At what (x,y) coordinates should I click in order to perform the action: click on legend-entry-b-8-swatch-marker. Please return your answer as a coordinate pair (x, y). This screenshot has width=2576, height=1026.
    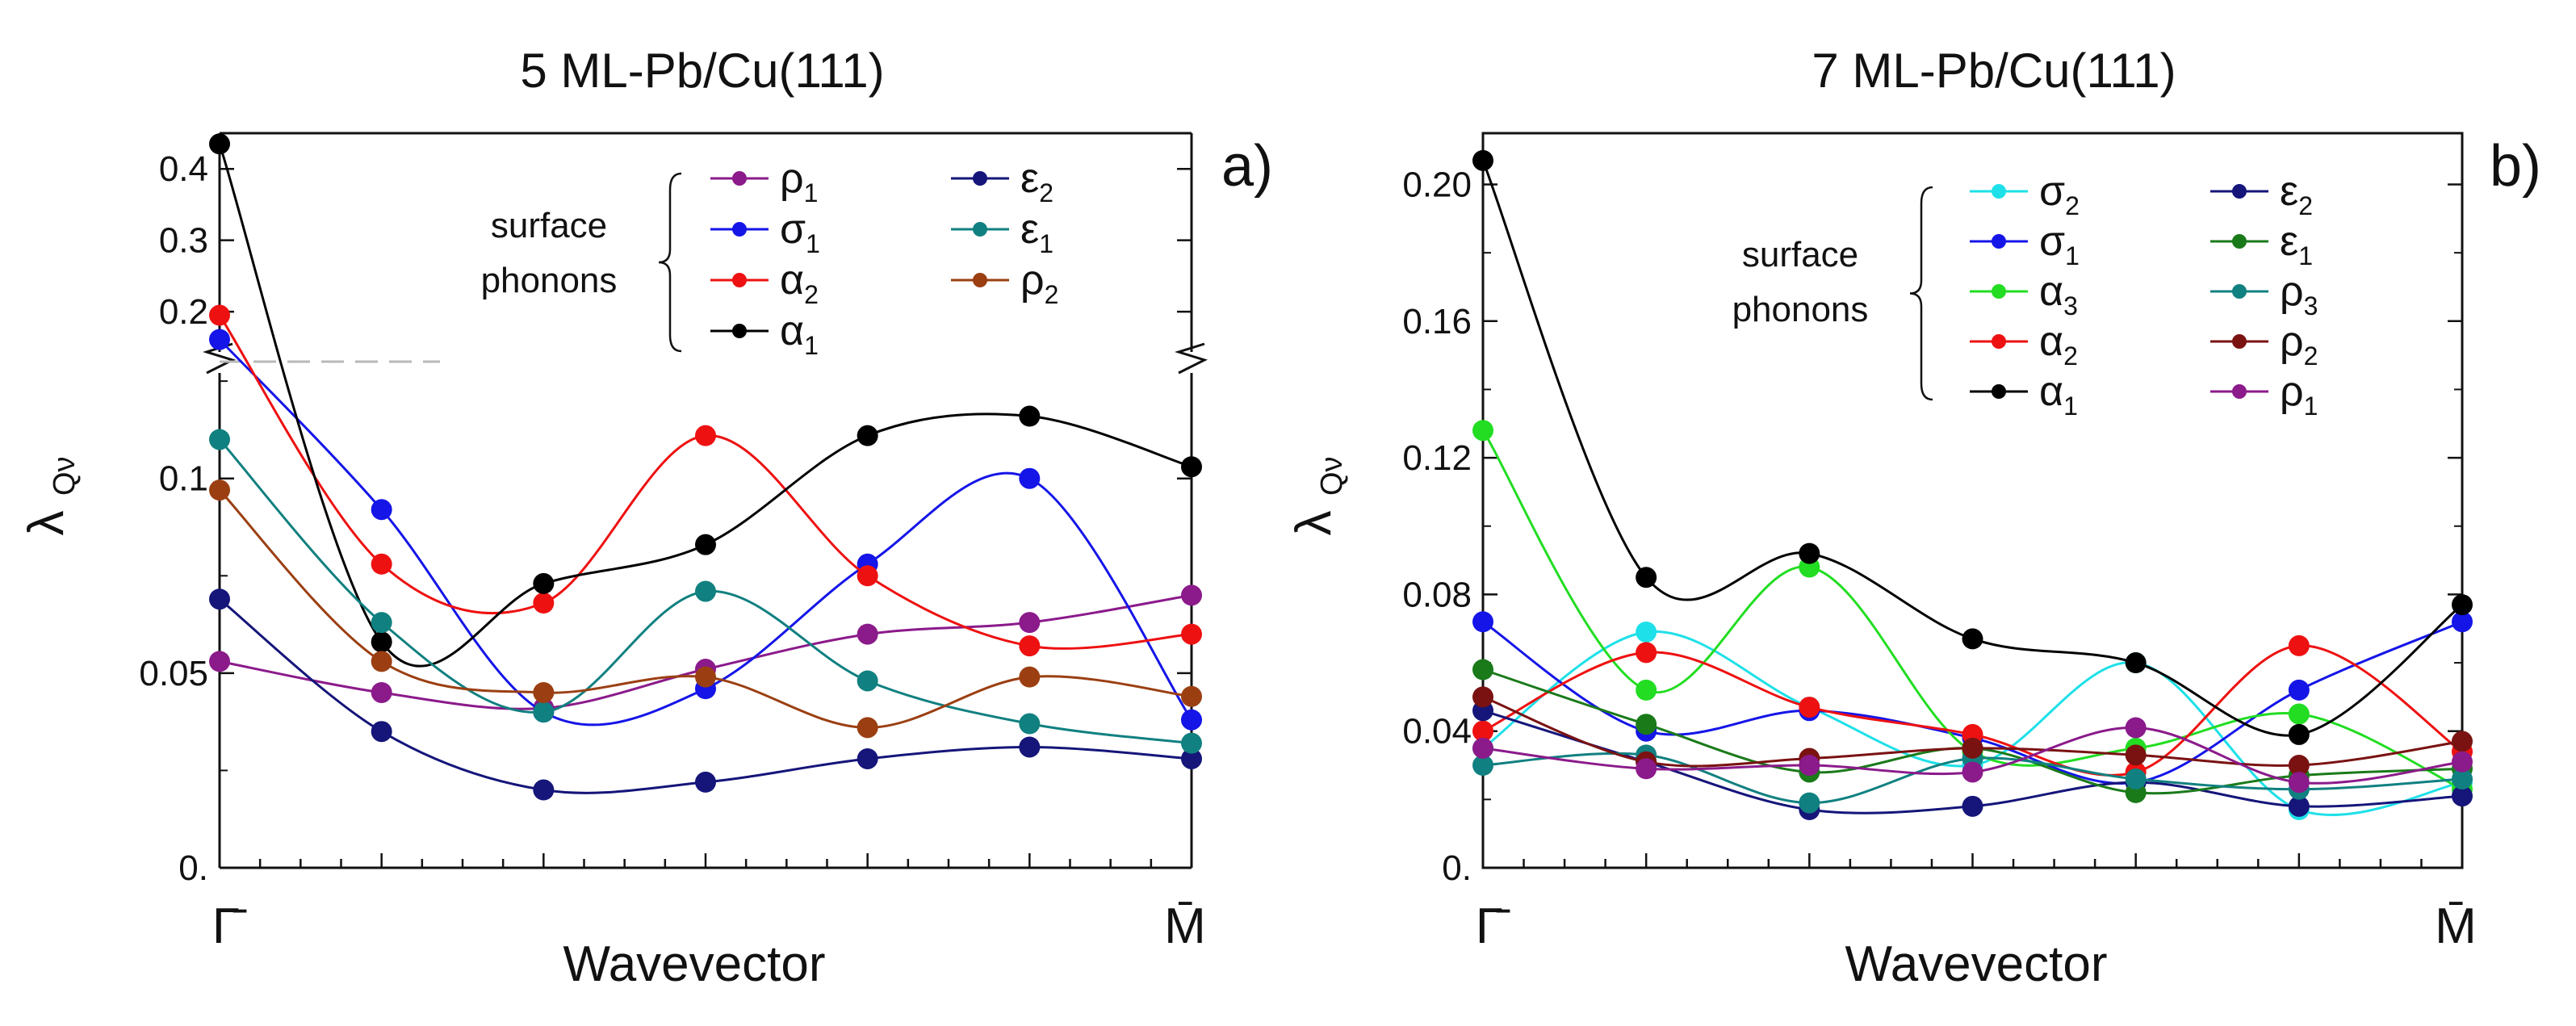
    Looking at the image, I should click on (2239, 341).